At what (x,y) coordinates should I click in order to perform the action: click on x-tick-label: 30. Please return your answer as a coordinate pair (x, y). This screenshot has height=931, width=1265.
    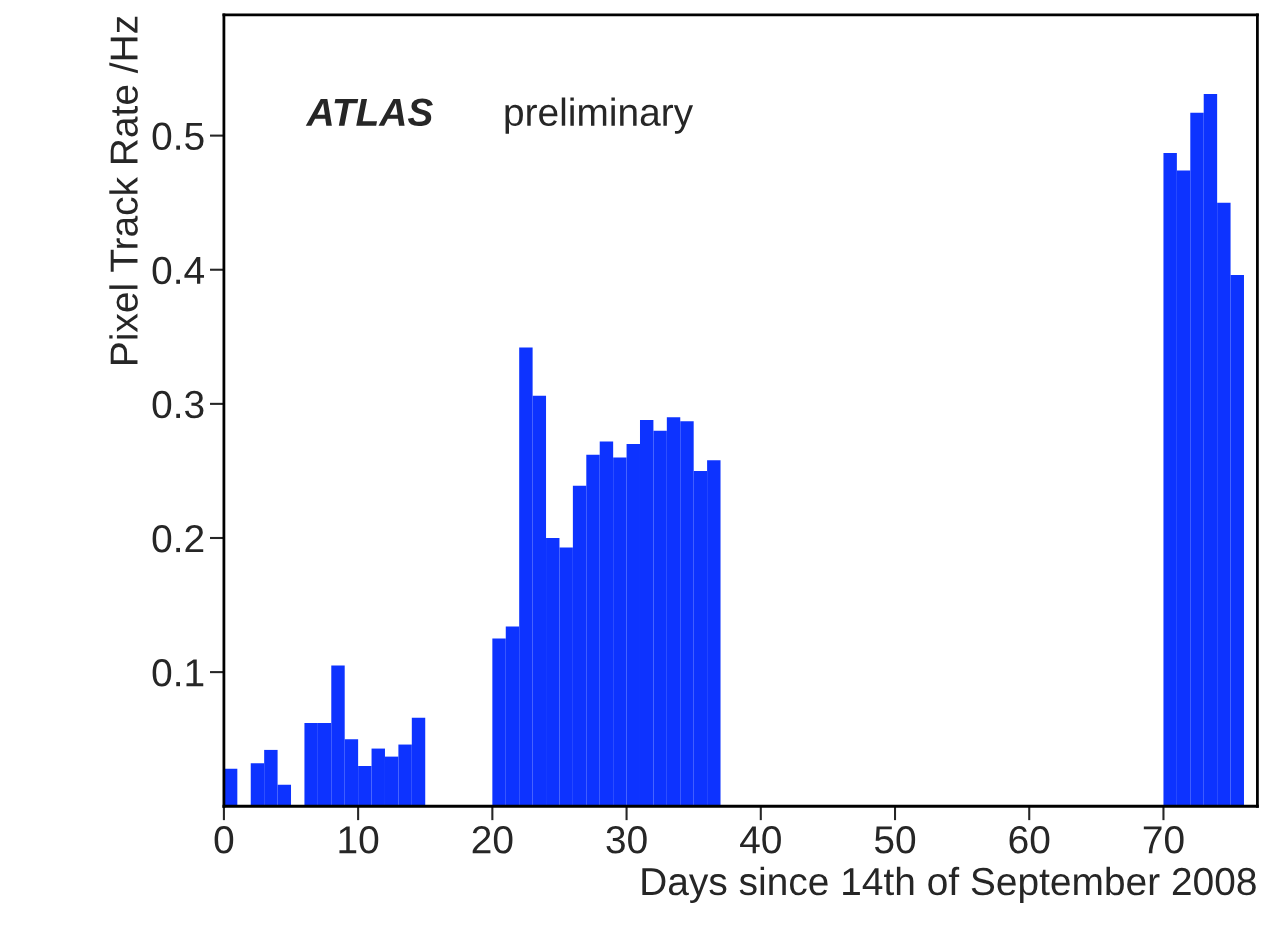
    Looking at the image, I should click on (626, 840).